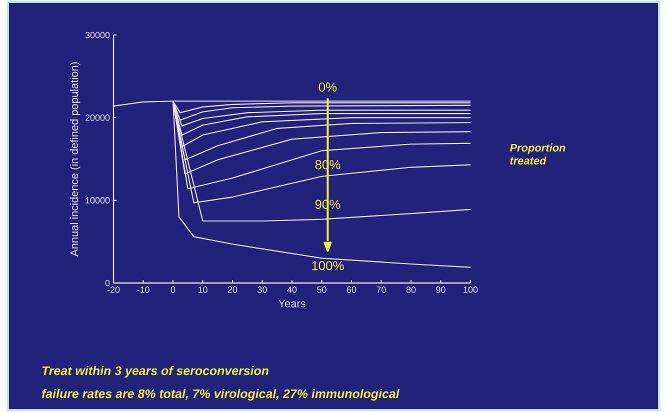 The width and height of the screenshot is (667, 412). I want to click on x-tick-label: 30, so click(262, 289).